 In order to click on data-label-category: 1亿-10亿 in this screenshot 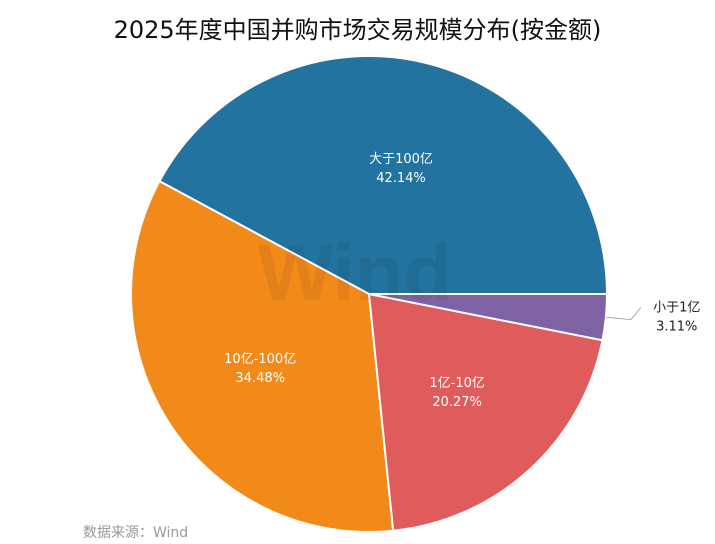, I will do `click(457, 383)`.